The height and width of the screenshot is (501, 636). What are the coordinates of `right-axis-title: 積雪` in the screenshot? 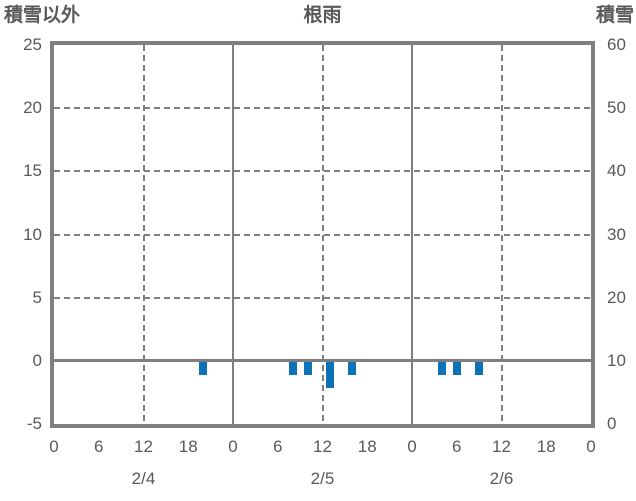 It's located at (614, 15).